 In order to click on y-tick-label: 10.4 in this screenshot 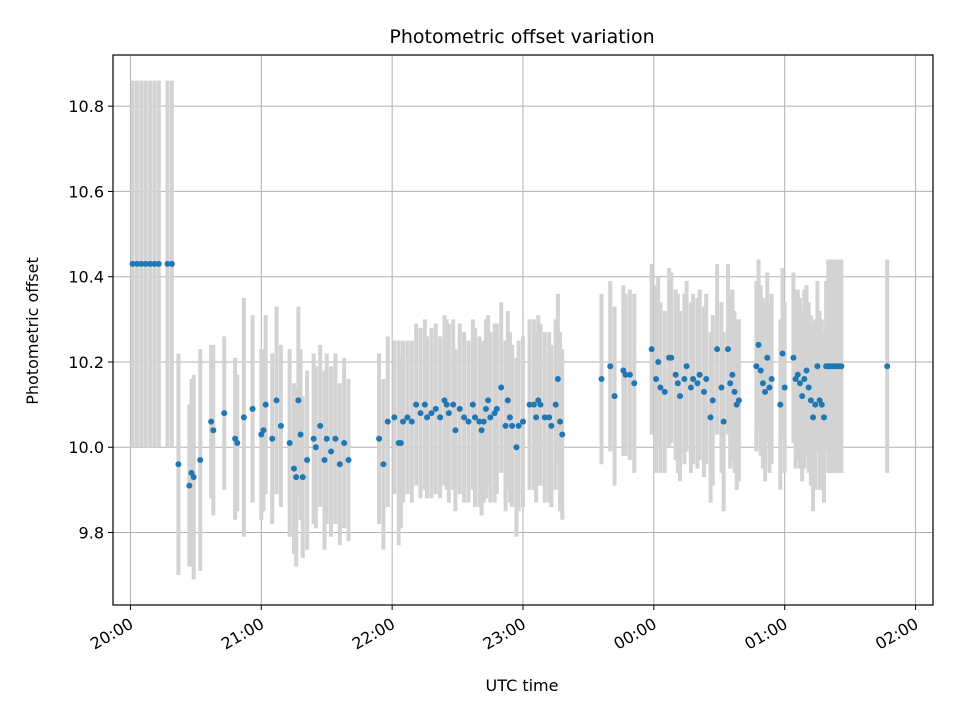, I will do `click(86, 277)`.